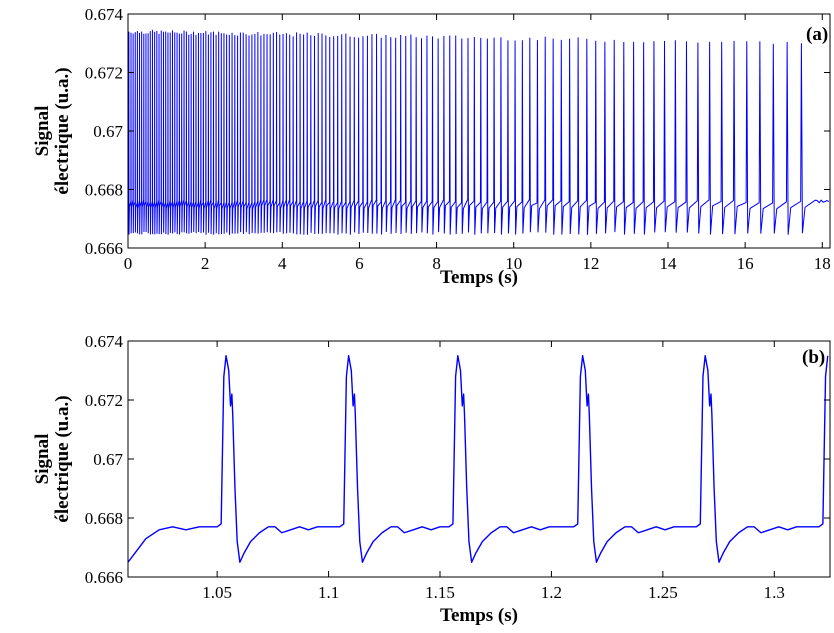 The width and height of the screenshot is (834, 633). I want to click on x-tick-label: 0, so click(128, 263).